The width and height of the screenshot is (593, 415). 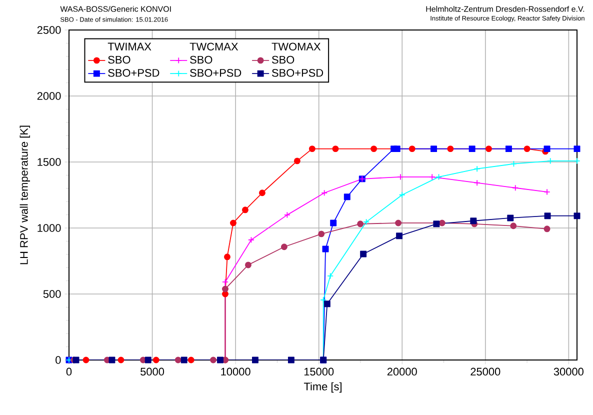 I want to click on y-tick-label: 0, so click(x=58, y=360).